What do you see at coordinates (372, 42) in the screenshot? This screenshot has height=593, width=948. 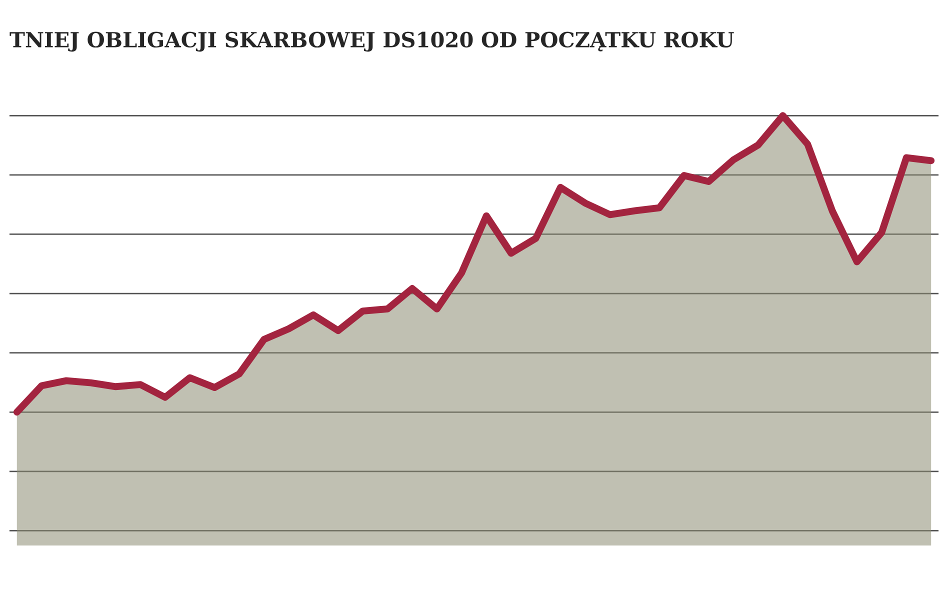 I see `chart-title: TNIEJ OBLIGACJI SKARBOWEJ DS1020 OD POCZĄTKU ROKU` at bounding box center [372, 42].